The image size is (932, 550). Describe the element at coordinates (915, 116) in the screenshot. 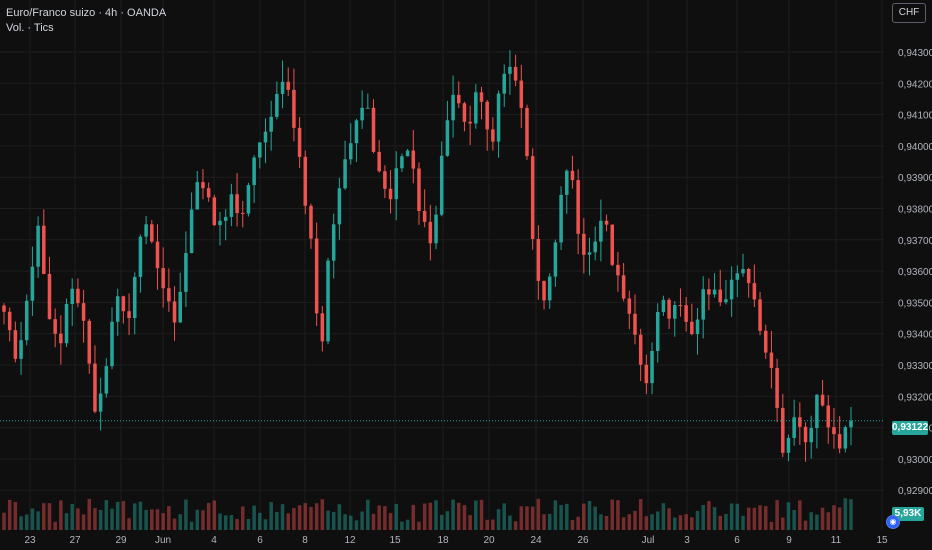

I see `price-tick-label: 0,94100` at that location.